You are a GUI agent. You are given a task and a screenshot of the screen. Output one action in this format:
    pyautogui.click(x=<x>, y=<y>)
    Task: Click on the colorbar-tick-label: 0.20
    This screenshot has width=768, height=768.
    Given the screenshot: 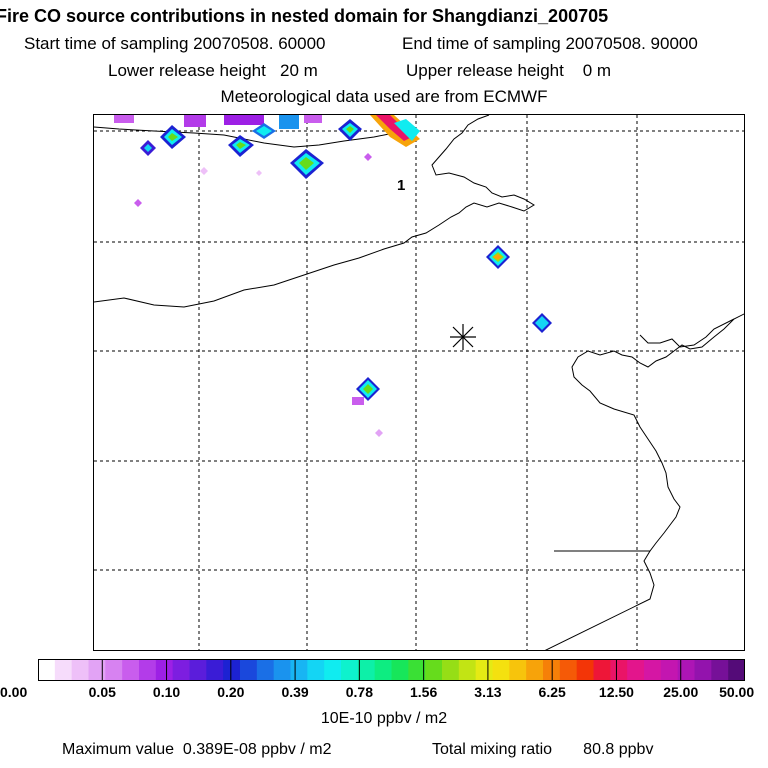 What is the action you would take?
    pyautogui.click(x=231, y=692)
    